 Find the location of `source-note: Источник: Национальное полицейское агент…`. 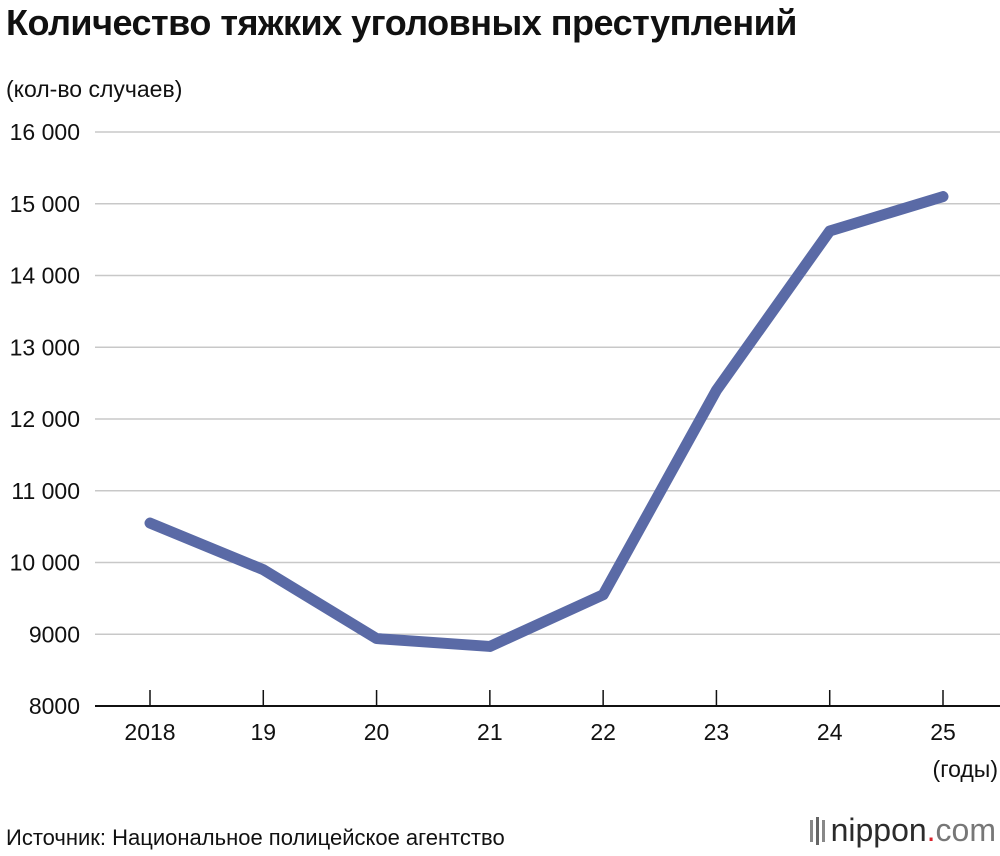

source-note: Источник: Национальное полицейское агент… is located at coordinates (255, 837).